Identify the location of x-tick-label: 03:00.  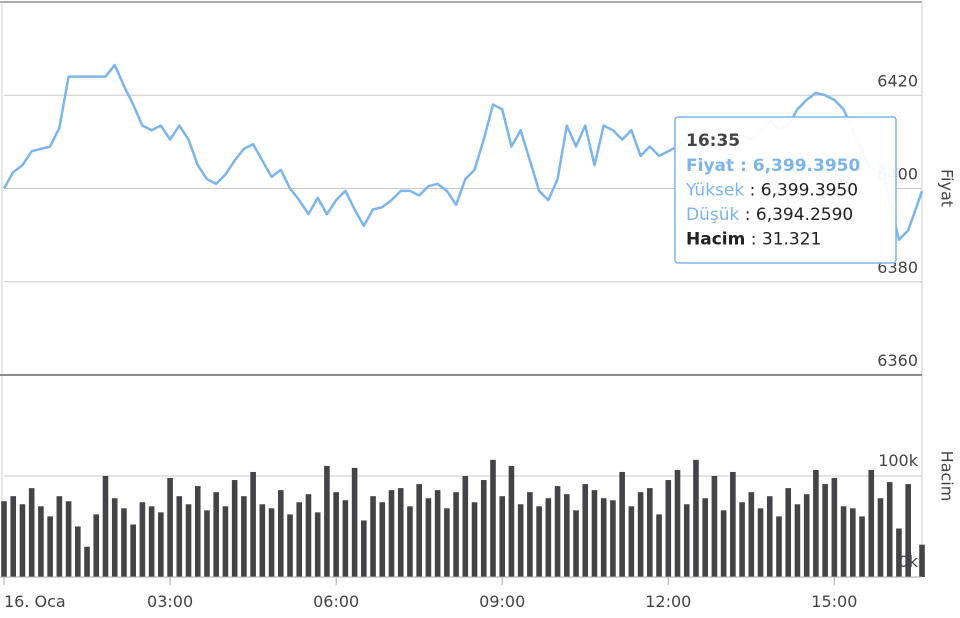
(170, 601).